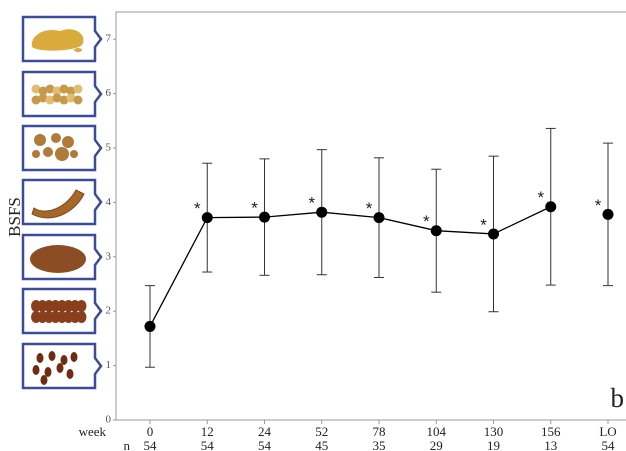 The width and height of the screenshot is (626, 451). I want to click on panel-label: b, so click(618, 398).